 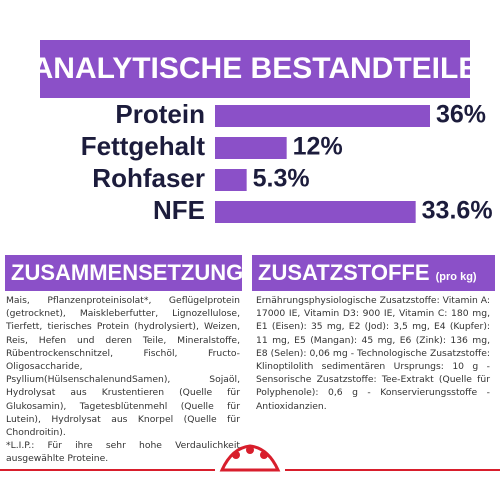 What do you see at coordinates (148, 178) in the screenshot?
I see `category-label: Rohfaser` at bounding box center [148, 178].